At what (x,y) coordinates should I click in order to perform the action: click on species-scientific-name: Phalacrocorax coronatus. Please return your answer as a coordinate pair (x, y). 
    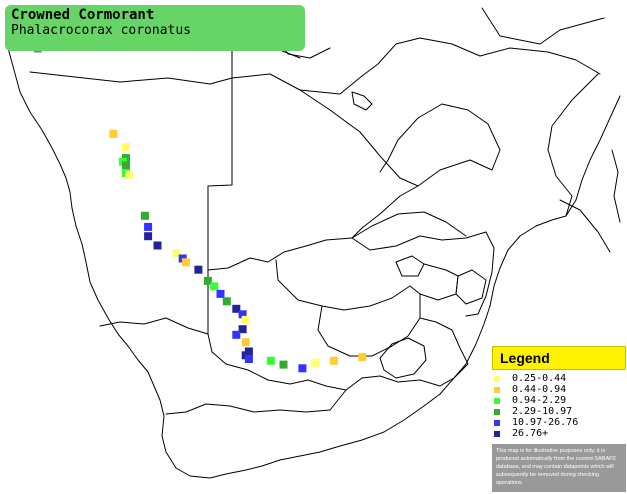
    Looking at the image, I should click on (101, 30).